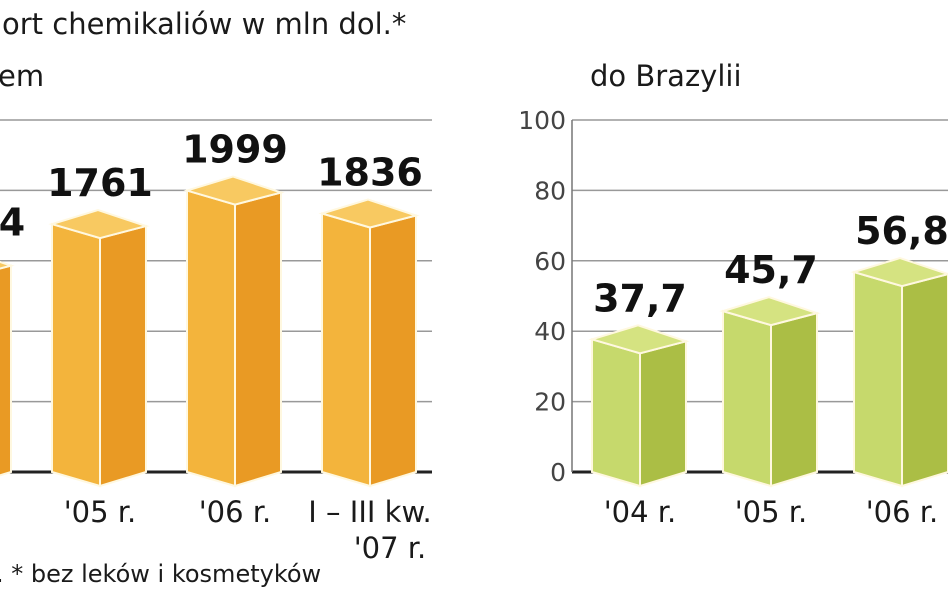 This screenshot has height=593, width=948. Describe the element at coordinates (550, 331) in the screenshot. I see `y-tick-label: 40` at that location.